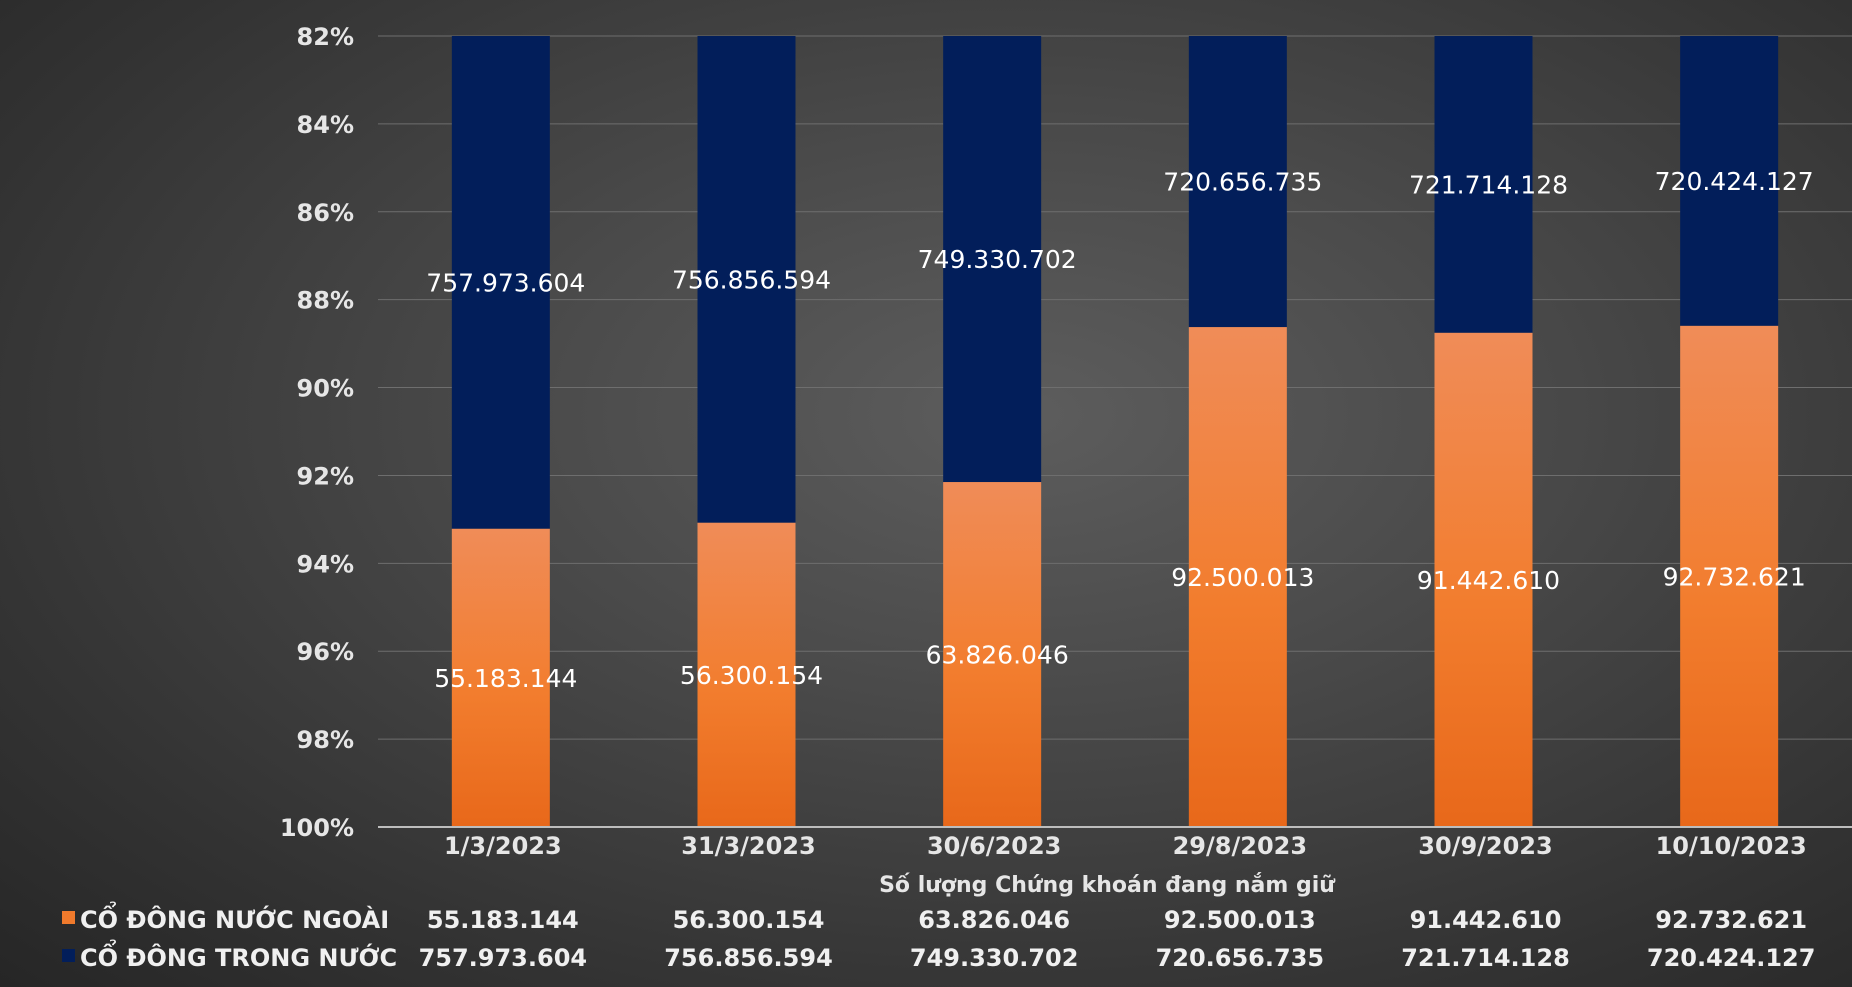  Describe the element at coordinates (994, 958) in the screenshot. I see `table-value-domestic: 749.330.702` at that location.